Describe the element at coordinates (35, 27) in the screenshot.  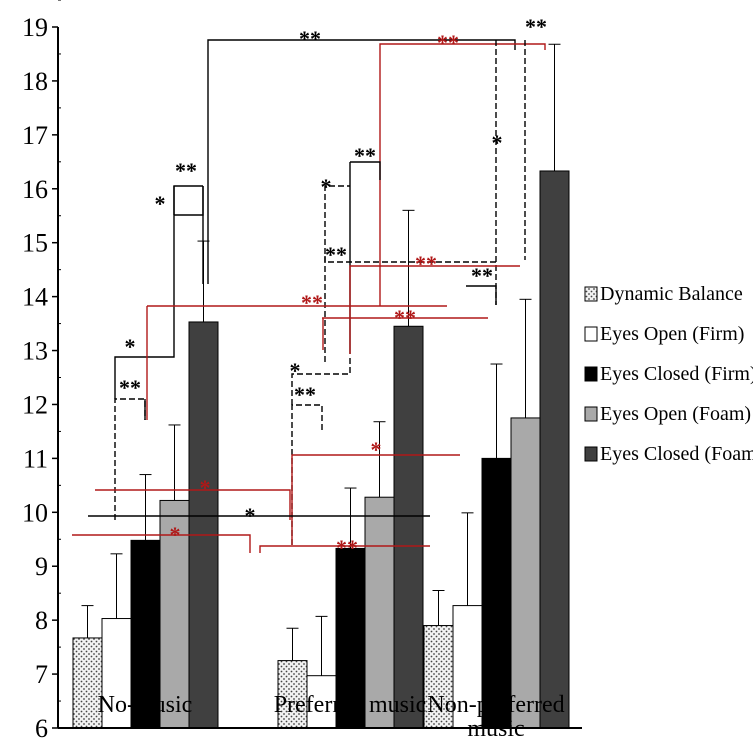
I see `y-tick-label: 19` at that location.